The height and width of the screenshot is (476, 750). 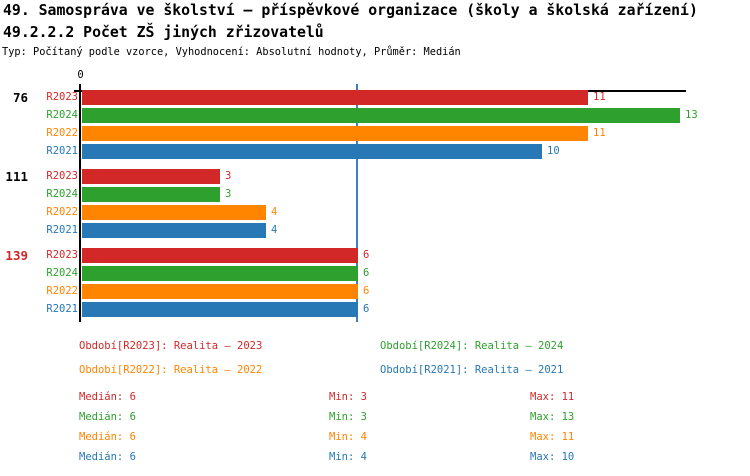 What do you see at coordinates (357, 203) in the screenshot?
I see `median-reference-line` at bounding box center [357, 203].